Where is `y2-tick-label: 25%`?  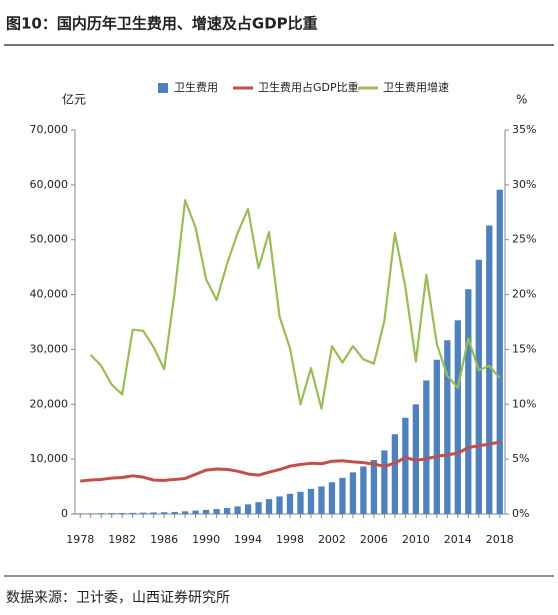 y2-tick-label: 25% is located at coordinates (524, 239).